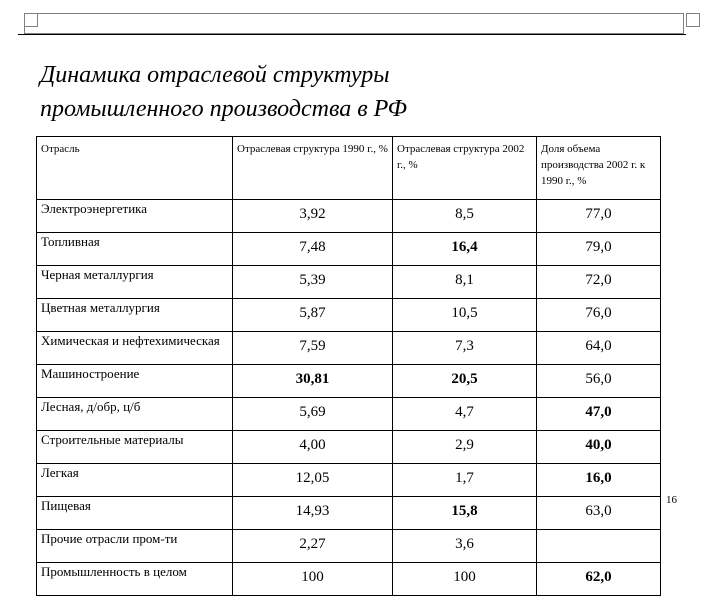 The width and height of the screenshot is (720, 596). Describe the element at coordinates (134, 282) in the screenshot. I see `industry-name: Черная металлургия` at that location.